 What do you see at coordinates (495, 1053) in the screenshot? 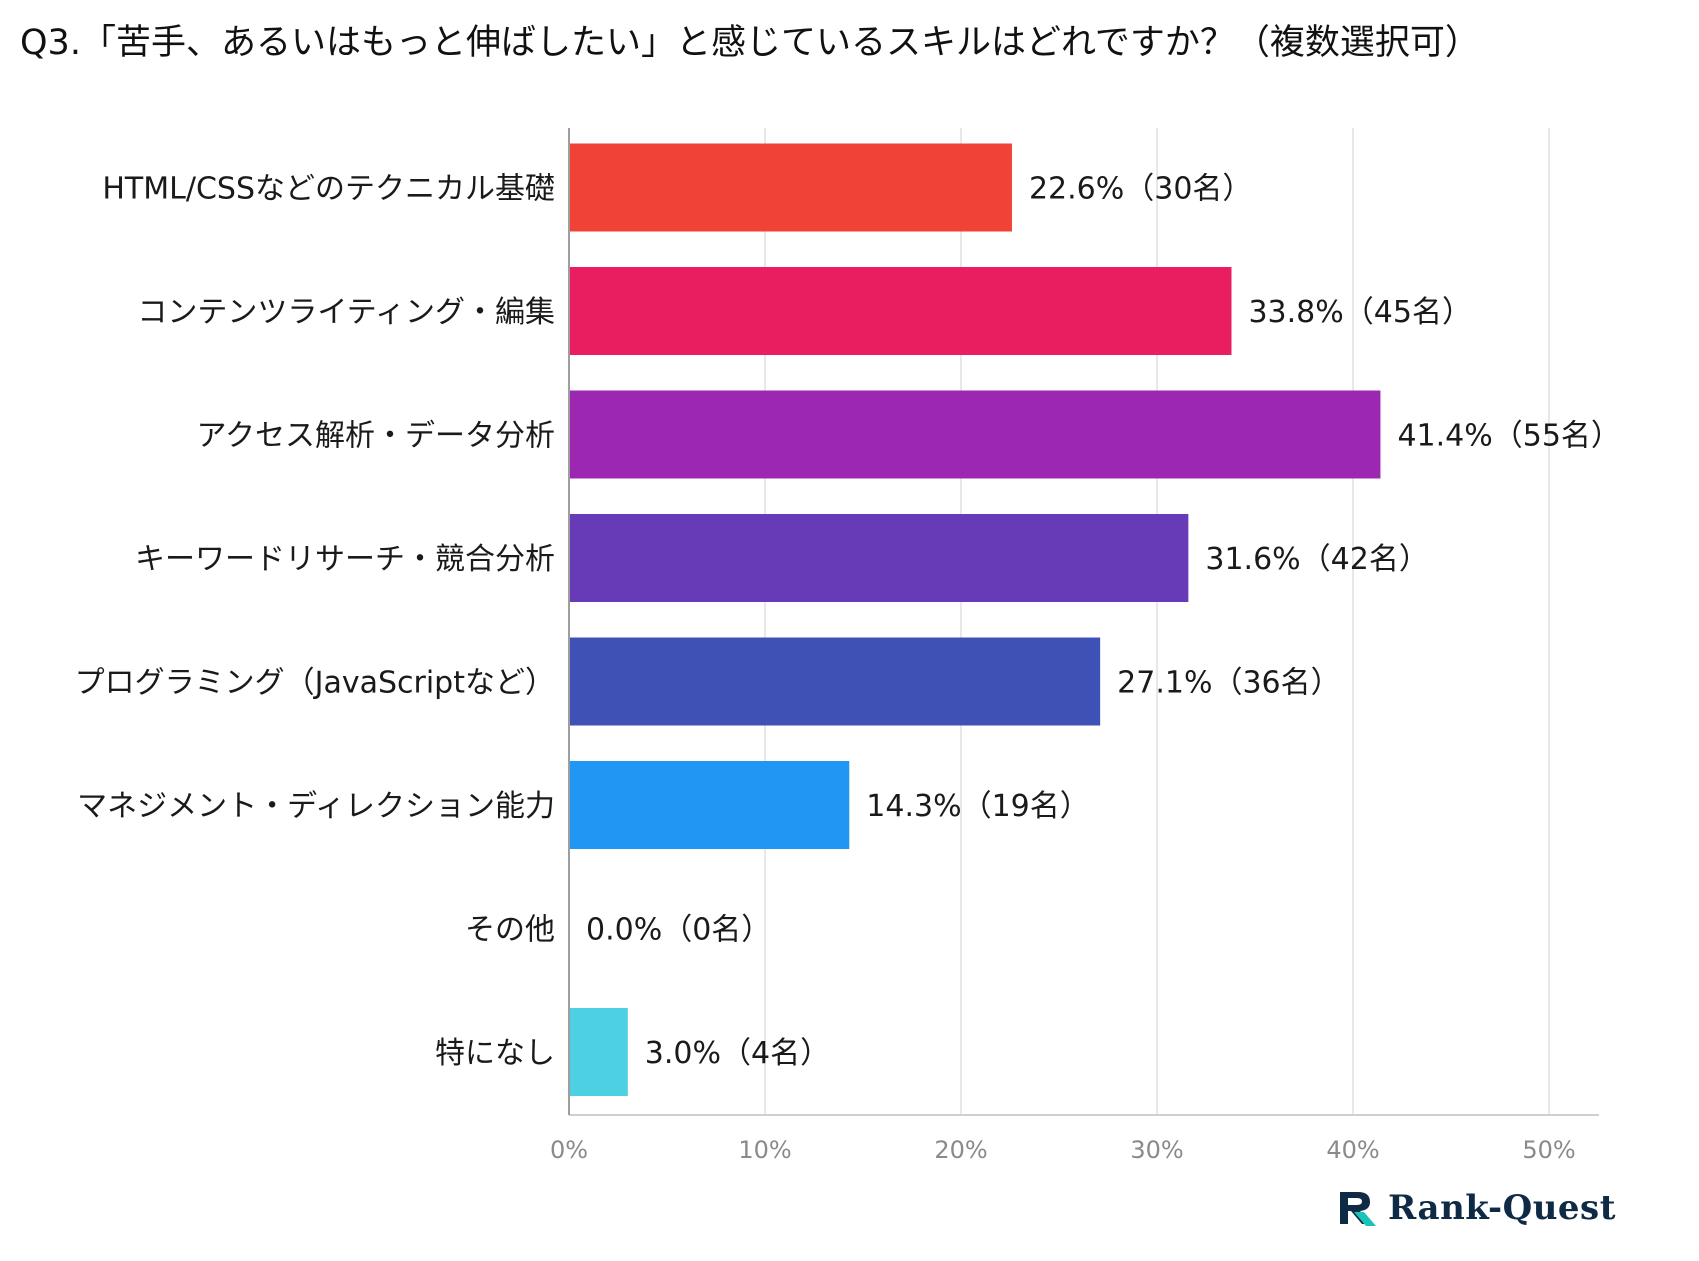
I see `category-label: 特になし` at bounding box center [495, 1053].